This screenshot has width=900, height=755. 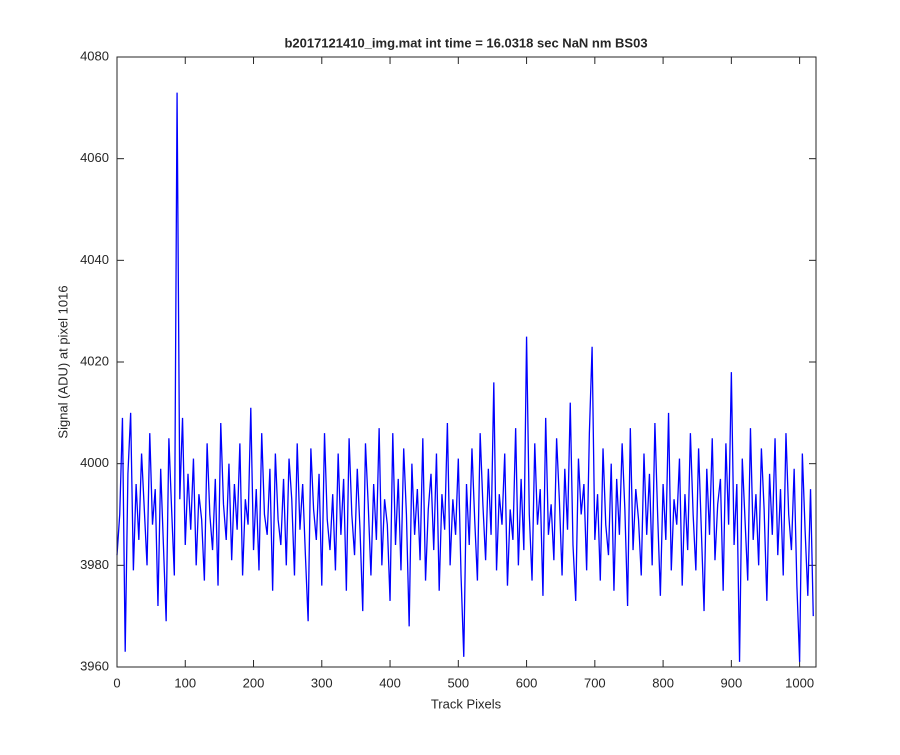 What do you see at coordinates (94, 157) in the screenshot?
I see `y-tick-label: 4060` at bounding box center [94, 157].